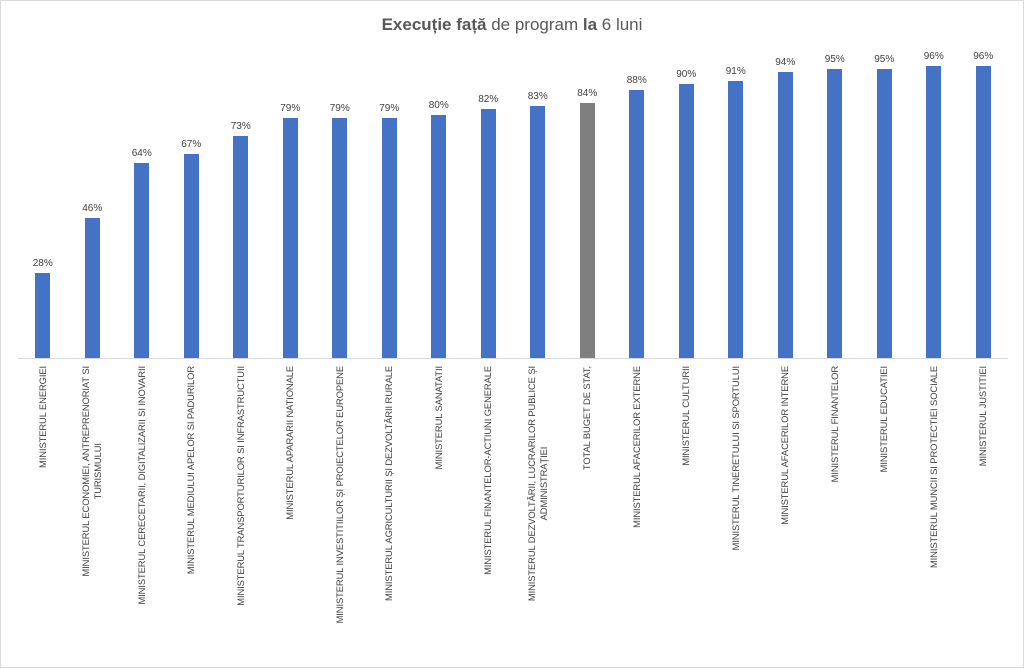 Image resolution: width=1024 pixels, height=668 pixels. I want to click on data-label: 88%, so click(636, 81).